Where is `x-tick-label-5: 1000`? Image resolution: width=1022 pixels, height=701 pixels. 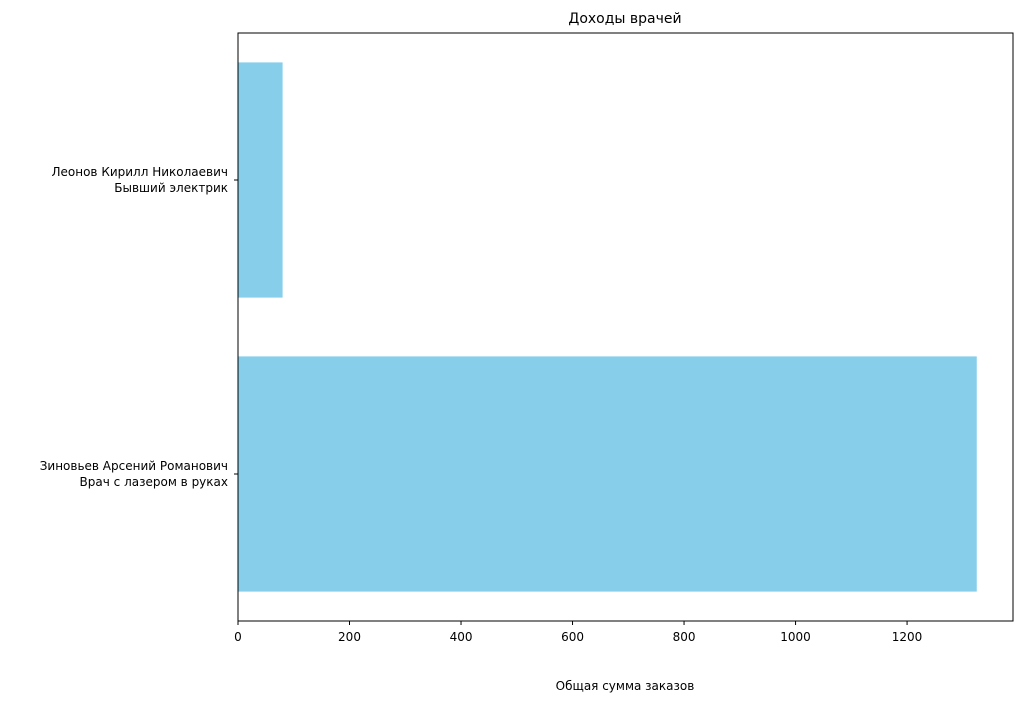 x-tick-label-5: 1000 is located at coordinates (795, 637).